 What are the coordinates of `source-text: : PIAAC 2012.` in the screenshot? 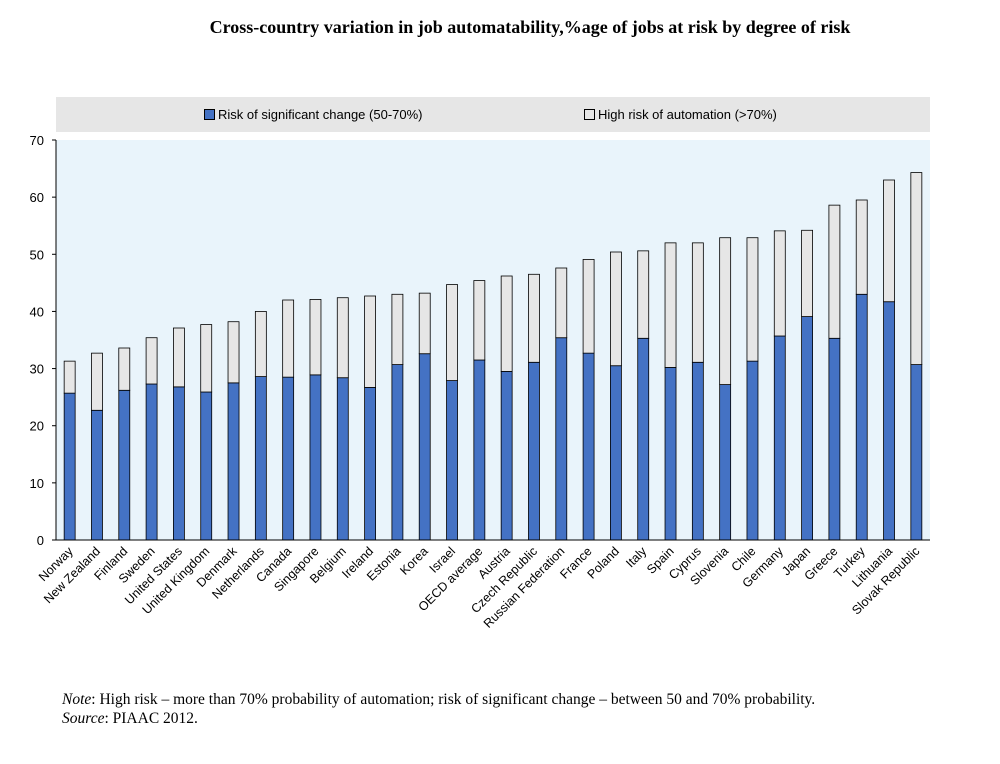 It's located at (151, 718).